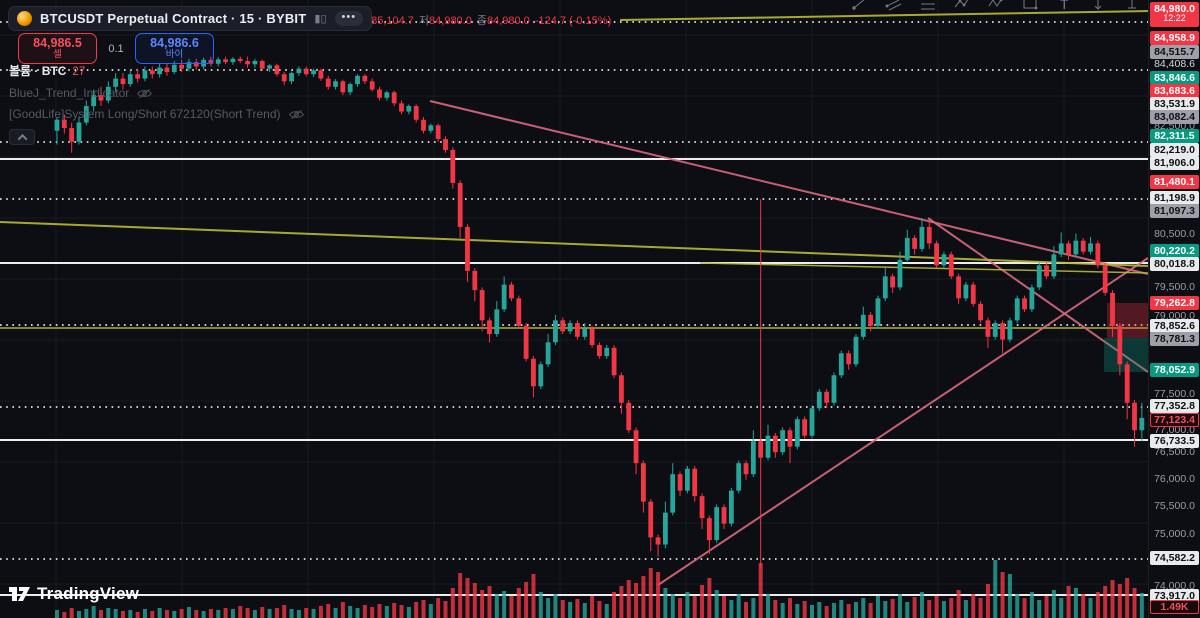  What do you see at coordinates (1174, 287) in the screenshot?
I see `price-label: 79,500.0` at bounding box center [1174, 287].